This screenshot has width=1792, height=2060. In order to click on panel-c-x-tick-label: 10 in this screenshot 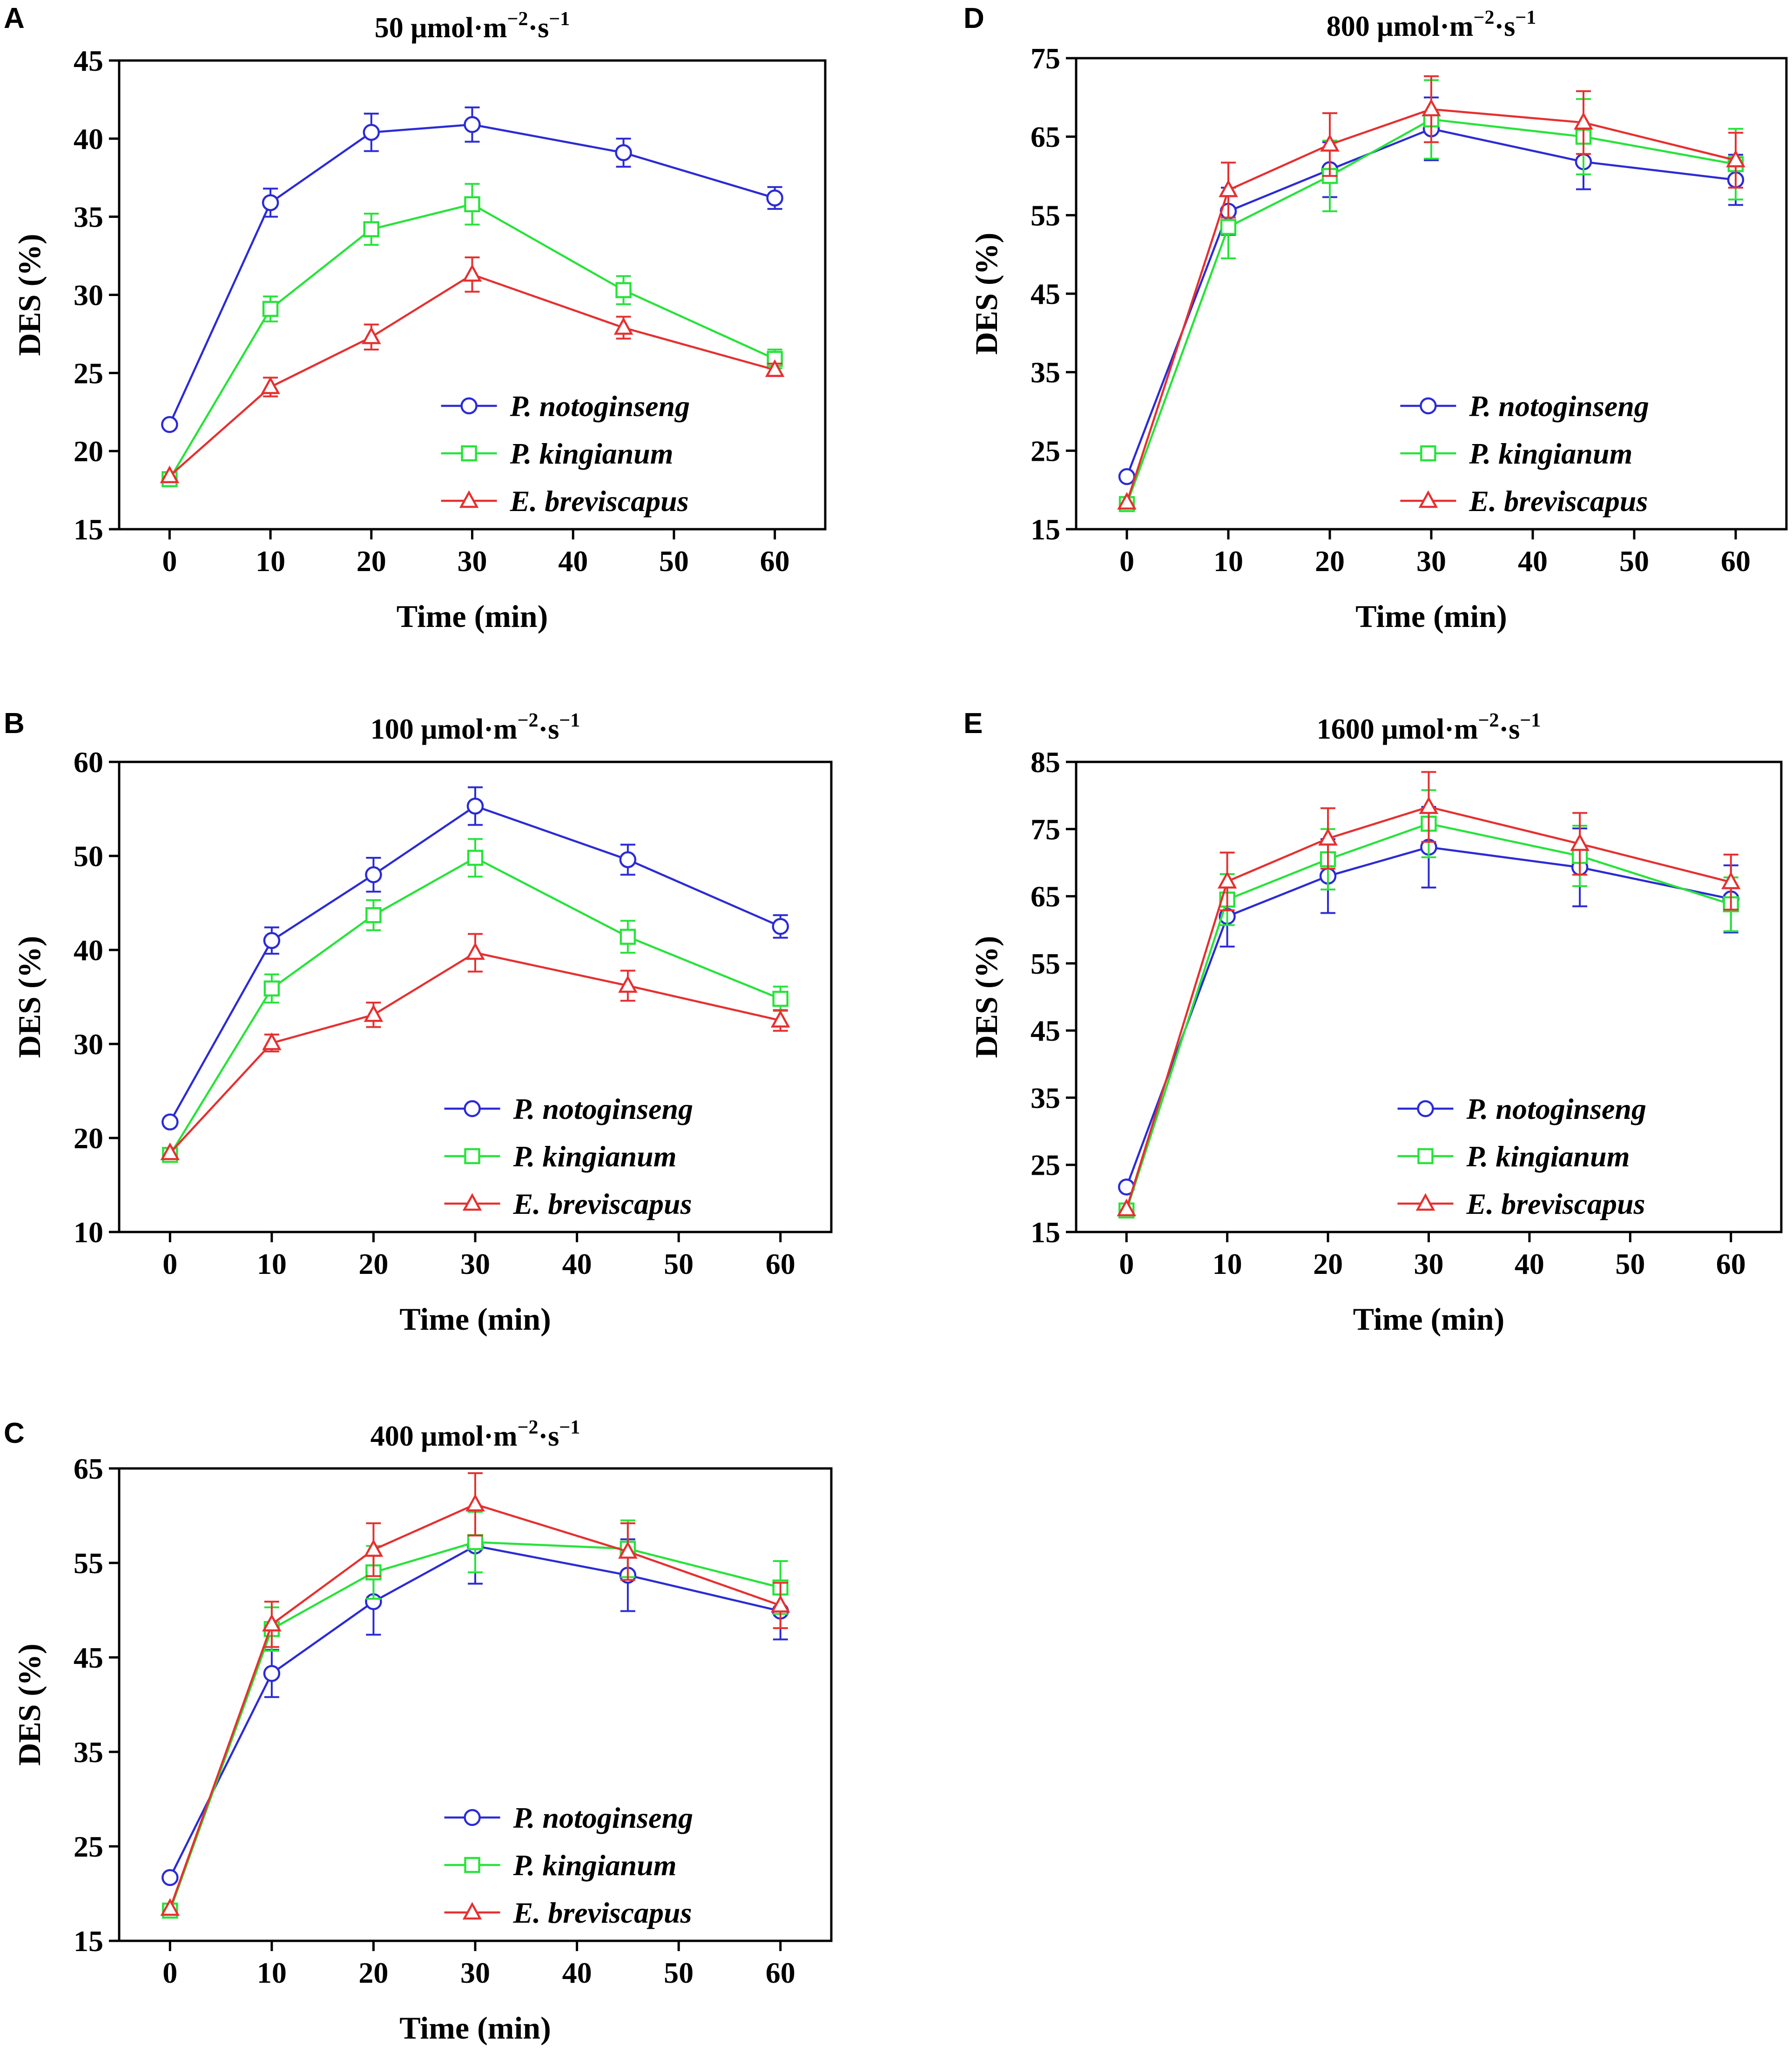, I will do `click(272, 1972)`.